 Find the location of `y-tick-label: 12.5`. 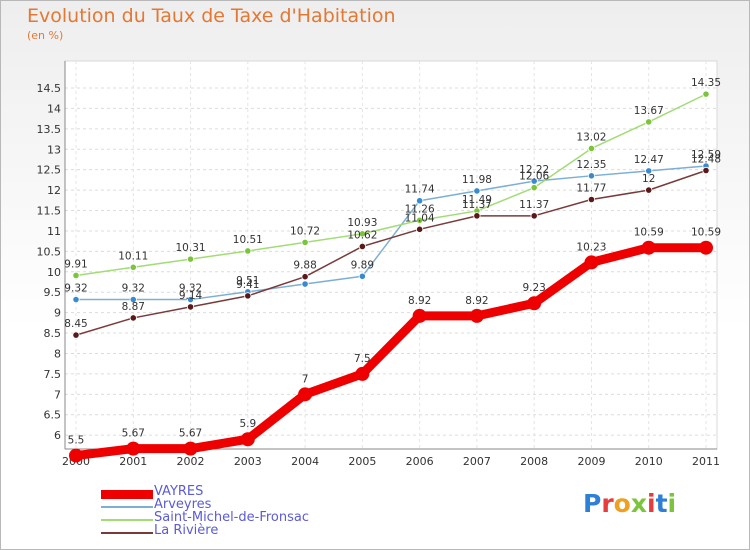

y-tick-label: 12.5 is located at coordinates (49, 170).